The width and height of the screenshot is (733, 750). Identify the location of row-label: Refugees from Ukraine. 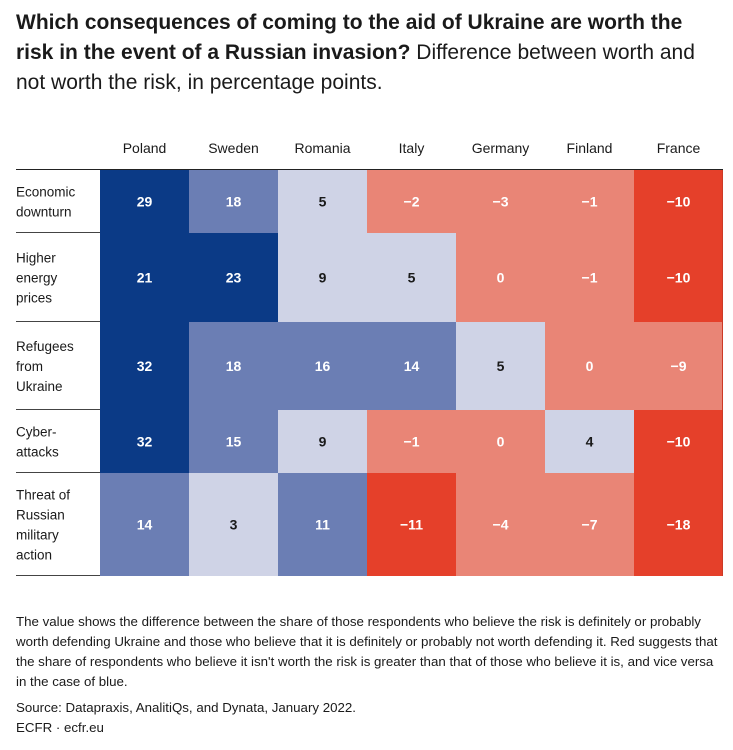
(45, 366).